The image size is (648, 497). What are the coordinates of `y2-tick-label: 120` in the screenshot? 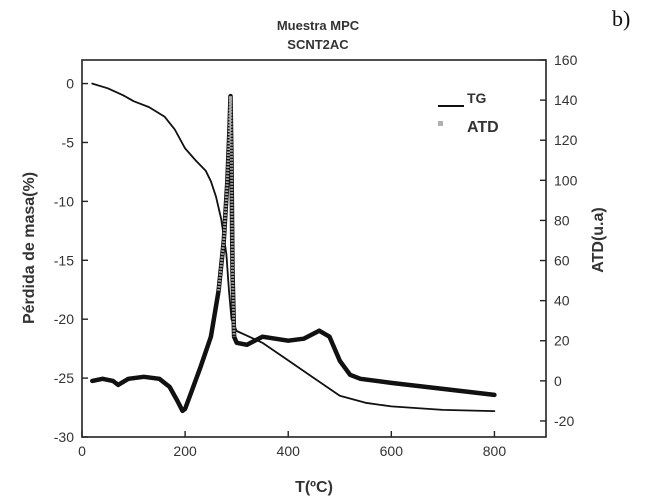 It's located at (566, 140).